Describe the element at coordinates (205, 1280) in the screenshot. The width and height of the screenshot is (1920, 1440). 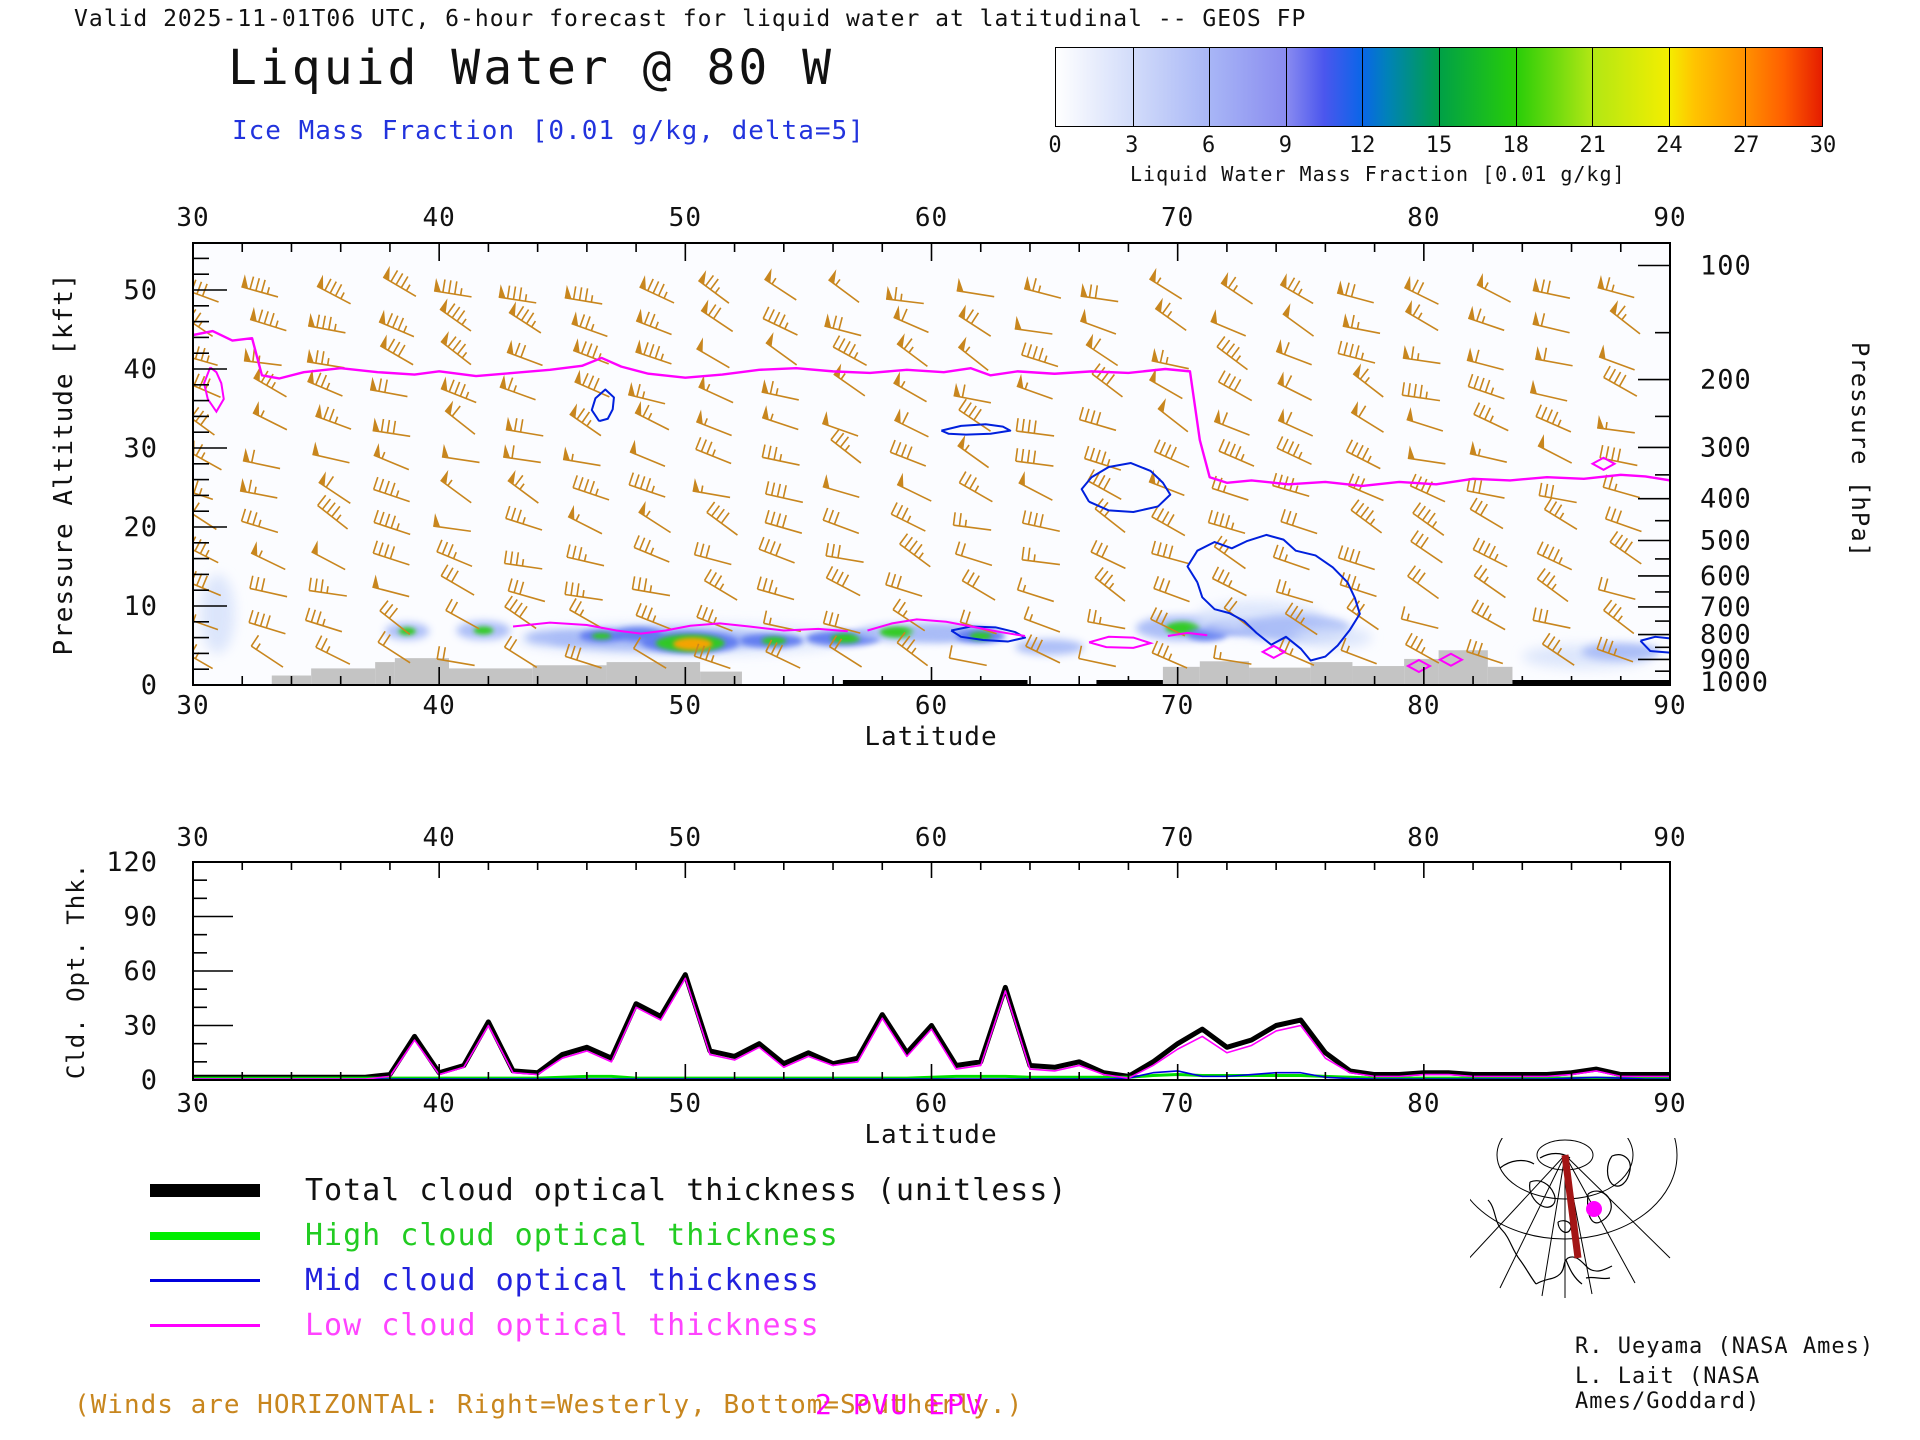
I see `mid-line-swatch` at that location.